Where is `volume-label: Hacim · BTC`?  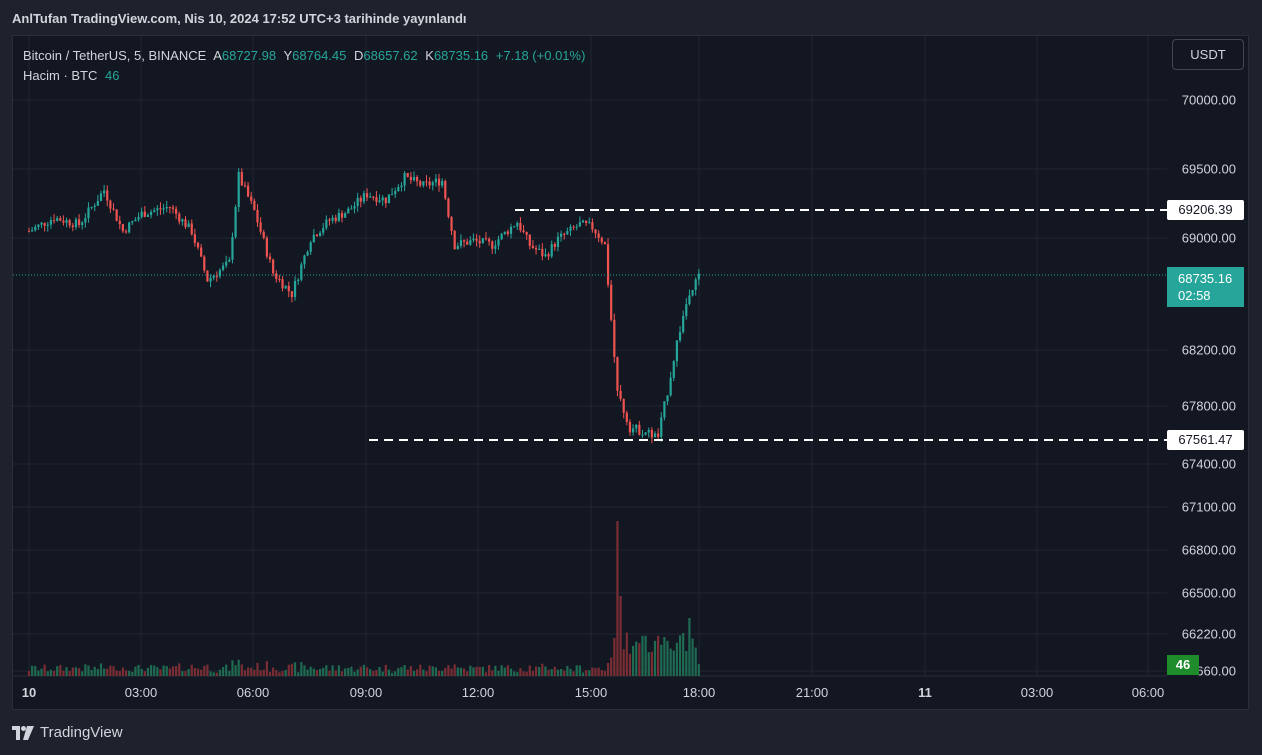 volume-label: Hacim · BTC is located at coordinates (60, 75).